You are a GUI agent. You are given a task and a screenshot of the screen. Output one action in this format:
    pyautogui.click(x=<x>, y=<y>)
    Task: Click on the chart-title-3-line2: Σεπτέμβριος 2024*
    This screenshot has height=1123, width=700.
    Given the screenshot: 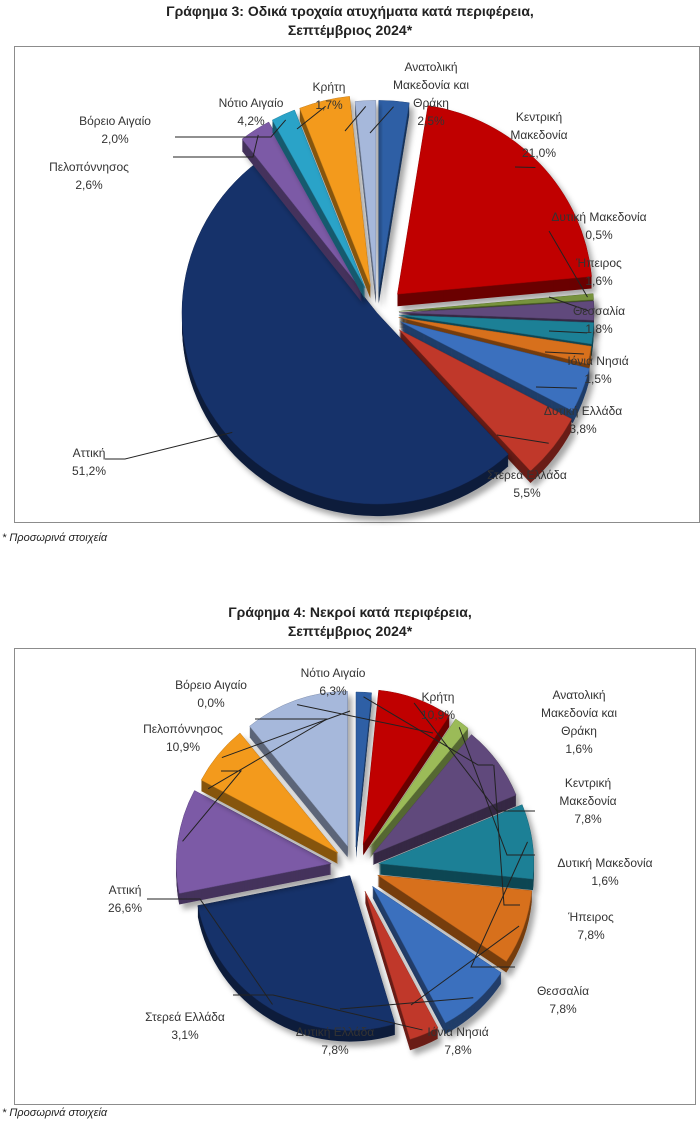 What is the action you would take?
    pyautogui.click(x=350, y=30)
    